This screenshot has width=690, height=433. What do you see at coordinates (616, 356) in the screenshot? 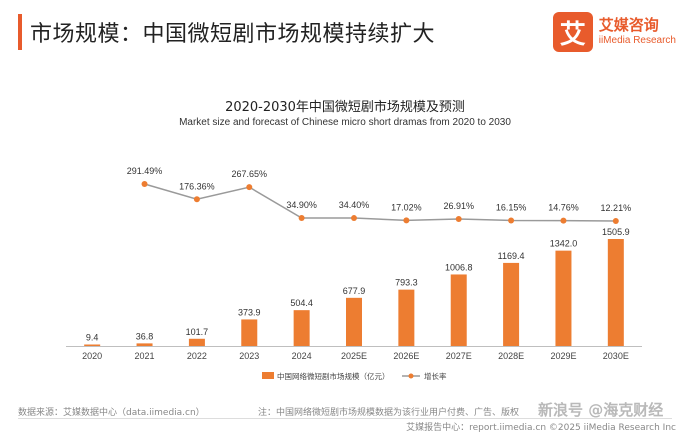
I see `x-tick-label: 2030E` at bounding box center [616, 356].